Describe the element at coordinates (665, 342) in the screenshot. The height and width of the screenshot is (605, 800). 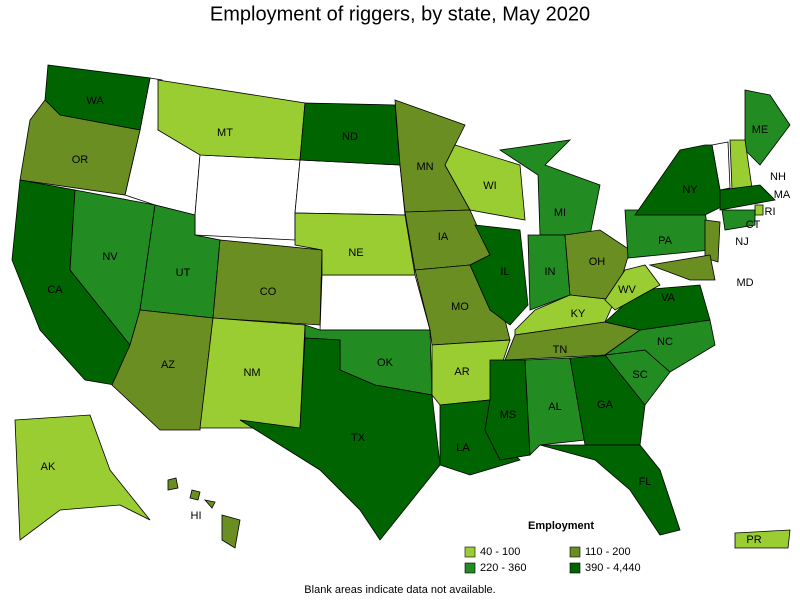
I see `state-label: NC` at that location.